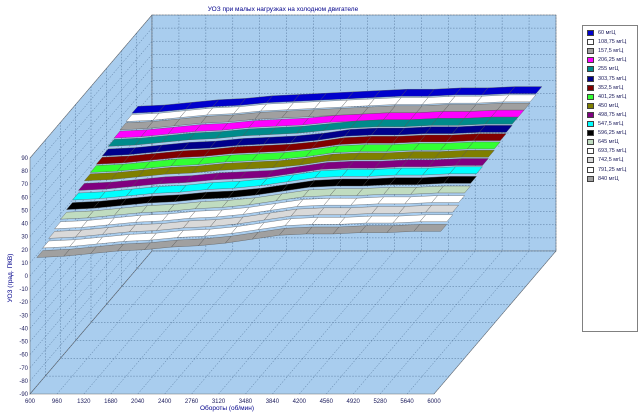 This screenshot has width=640, height=415. Describe the element at coordinates (24, 198) in the screenshot. I see `y-tick-label: 60` at that location.